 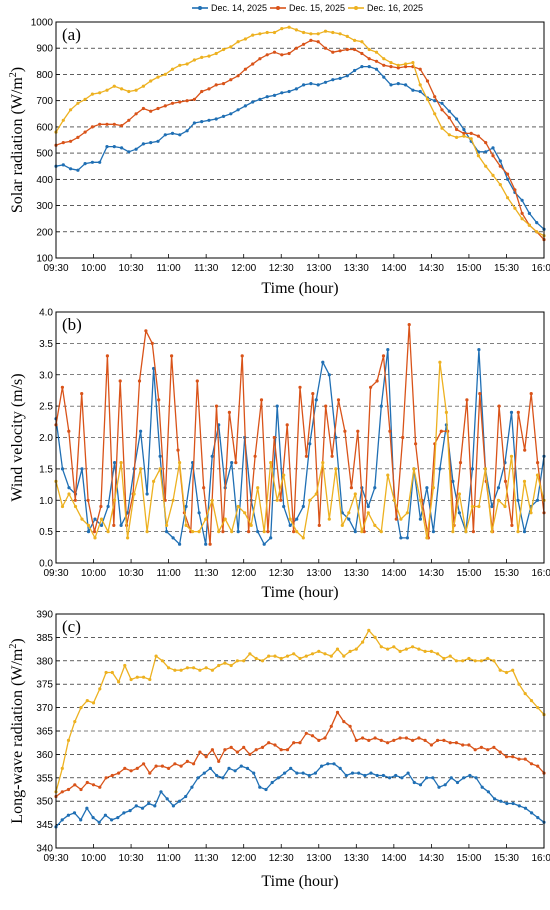 What do you see at coordinates (431, 268) in the screenshot?
I see `x-tick-label: 14:30` at bounding box center [431, 268].